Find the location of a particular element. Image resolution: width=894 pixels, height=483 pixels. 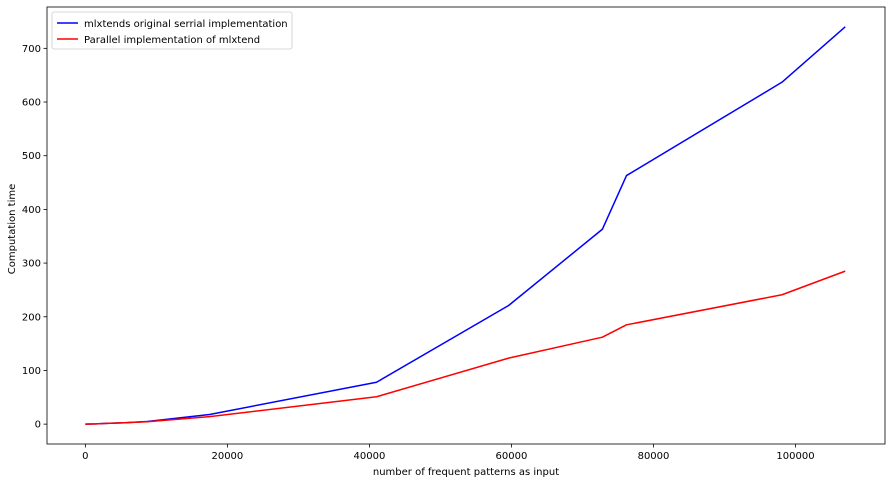

x-axis: 0 20000 40000 60000 80000 100000 is located at coordinates (448, 453).